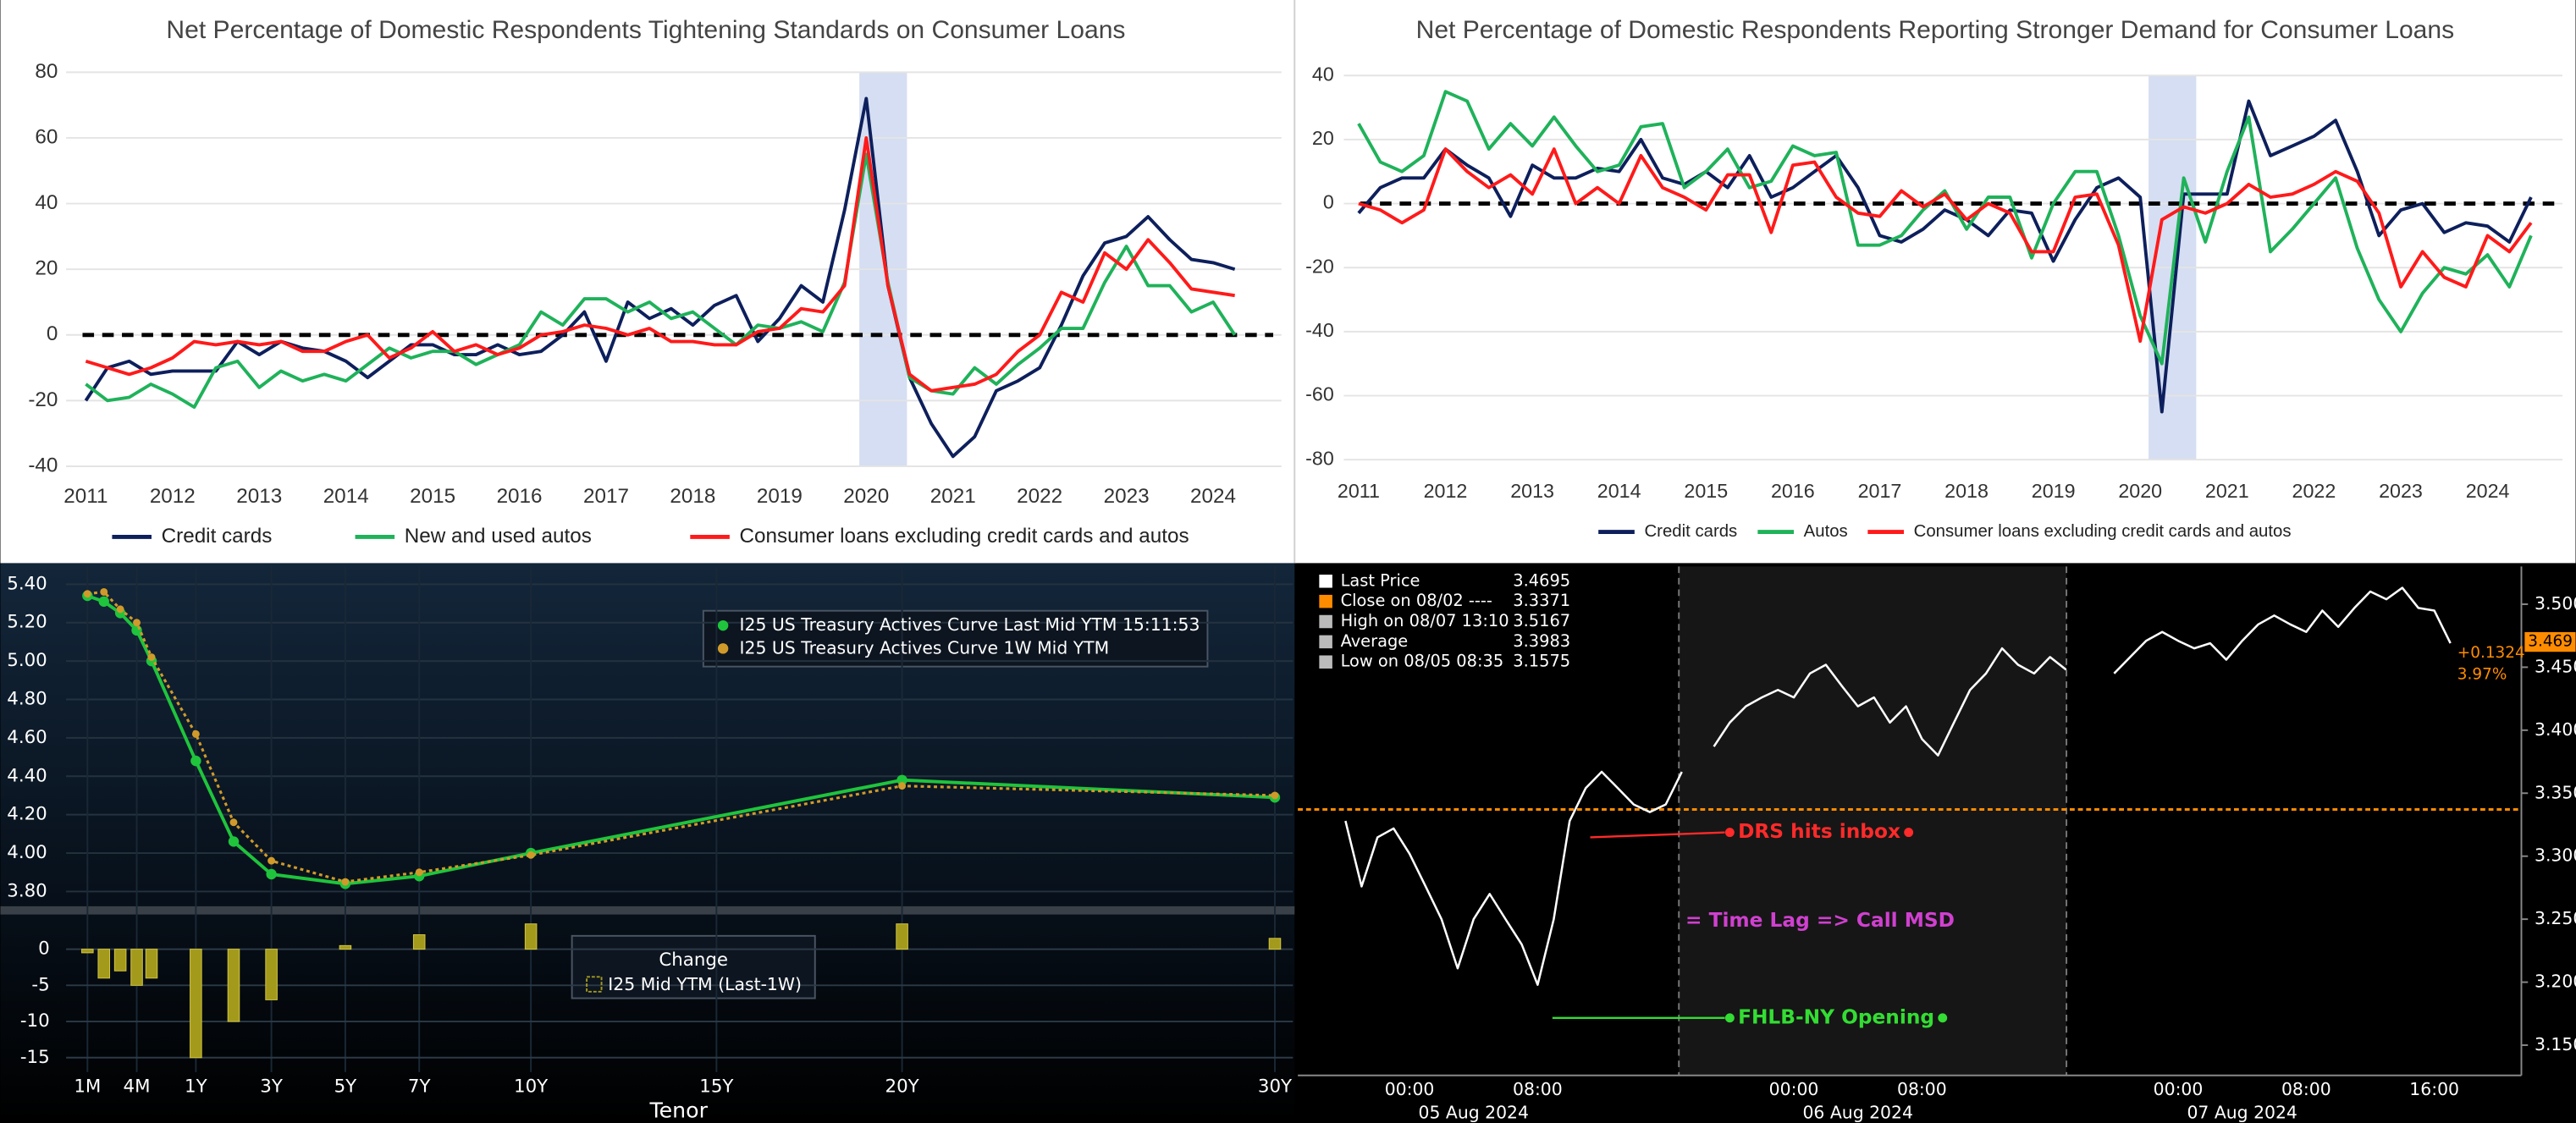 The image size is (2576, 1123). What do you see at coordinates (35, 1057) in the screenshot?
I see `y-tick-label: -15` at bounding box center [35, 1057].